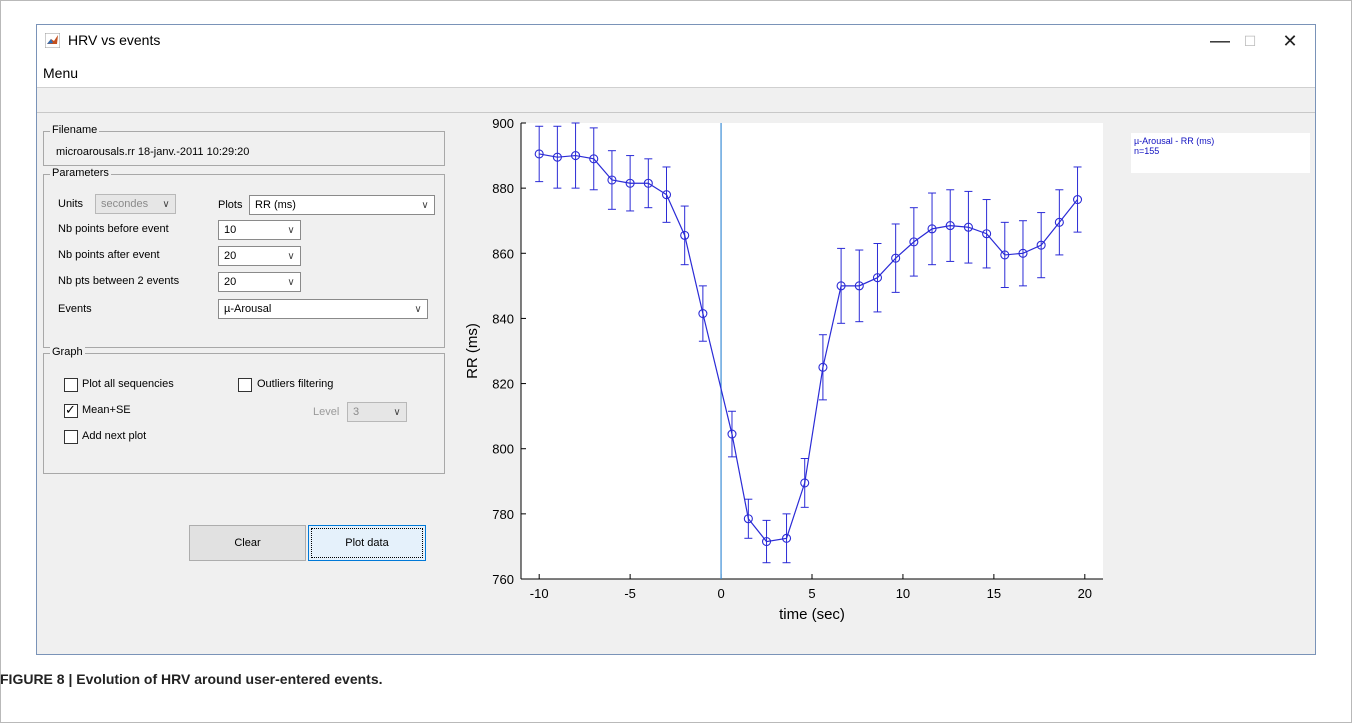 The height and width of the screenshot is (723, 1352). What do you see at coordinates (503, 188) in the screenshot?
I see `y-tick-label: 880` at bounding box center [503, 188].